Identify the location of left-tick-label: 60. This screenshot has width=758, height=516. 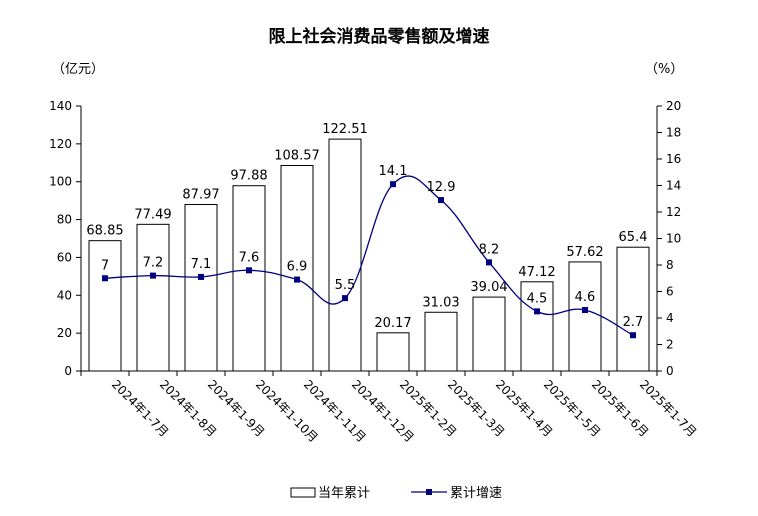
(64, 257).